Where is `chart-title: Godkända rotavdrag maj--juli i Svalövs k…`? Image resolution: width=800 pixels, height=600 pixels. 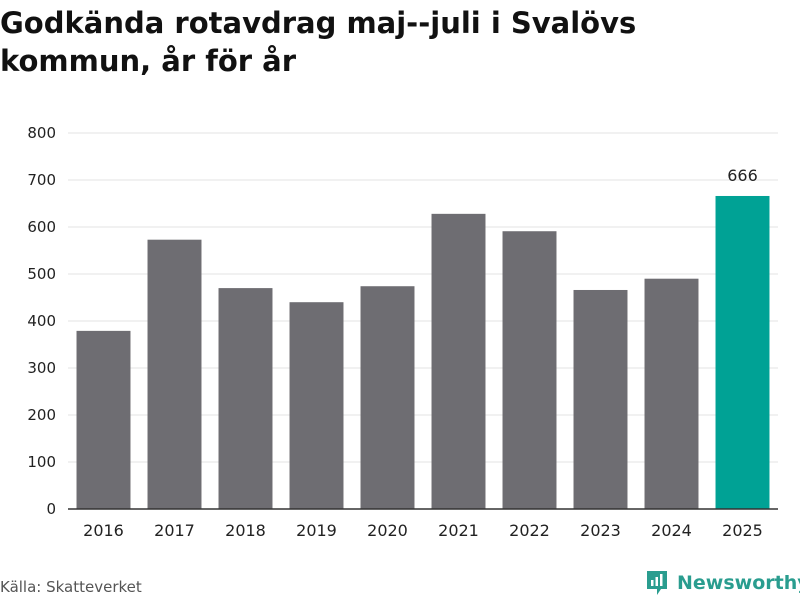
chart-title: Godkända rotavdrag maj--juli i Svalövs k… is located at coordinates (318, 42).